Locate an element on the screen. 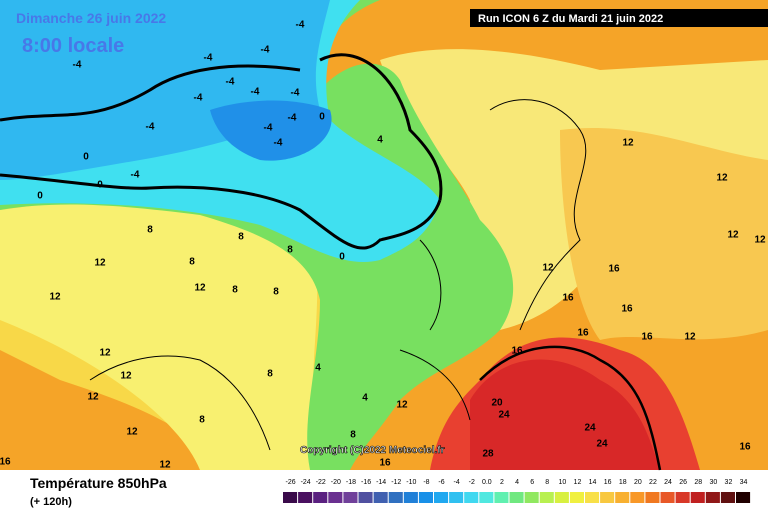 This screenshot has width=768, height=512. scale-label: -2 is located at coordinates (472, 482).